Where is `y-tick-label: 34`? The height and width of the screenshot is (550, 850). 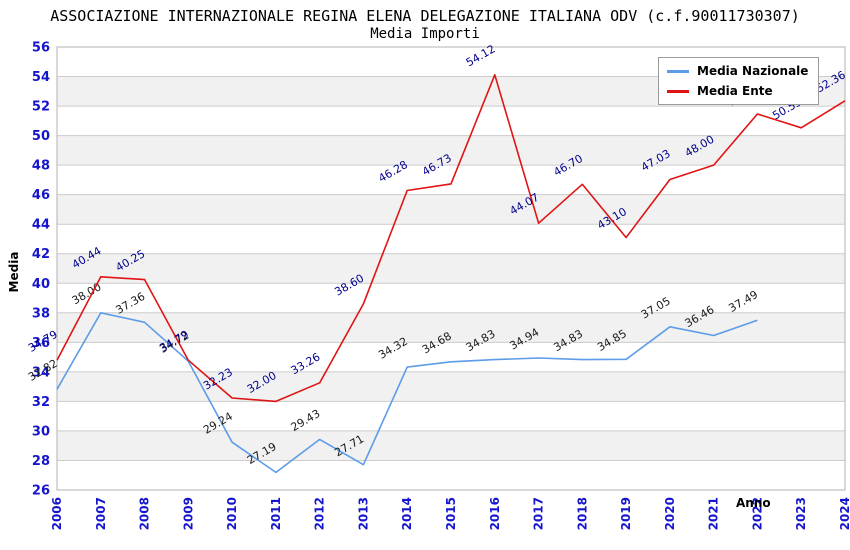
y-tick-label: 34 is located at coordinates (41, 372).